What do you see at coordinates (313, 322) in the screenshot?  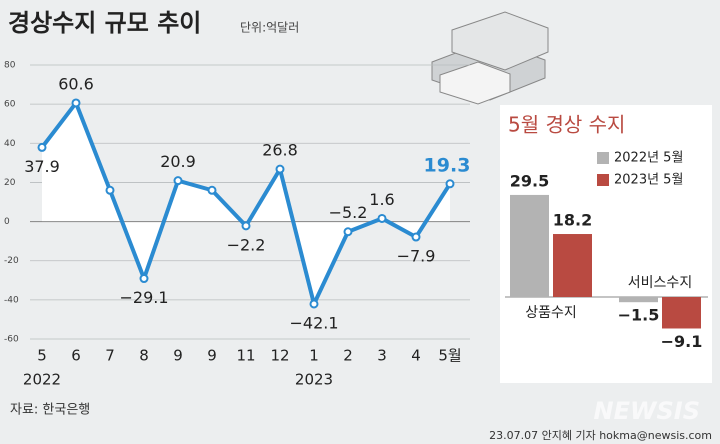 I see `value-label: −42.1` at bounding box center [313, 322].